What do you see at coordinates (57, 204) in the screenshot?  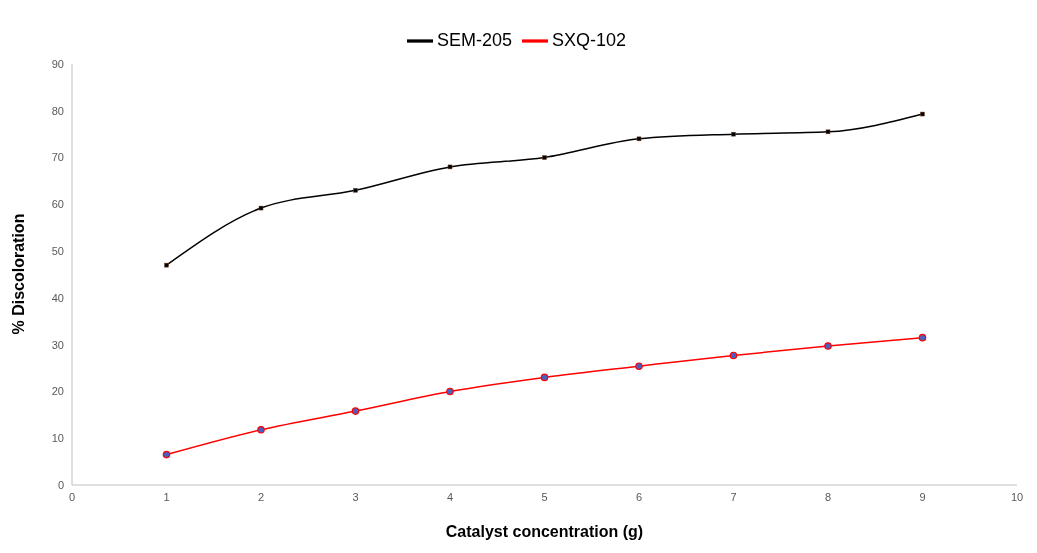 I see `y-tick-label: 60` at bounding box center [57, 204].